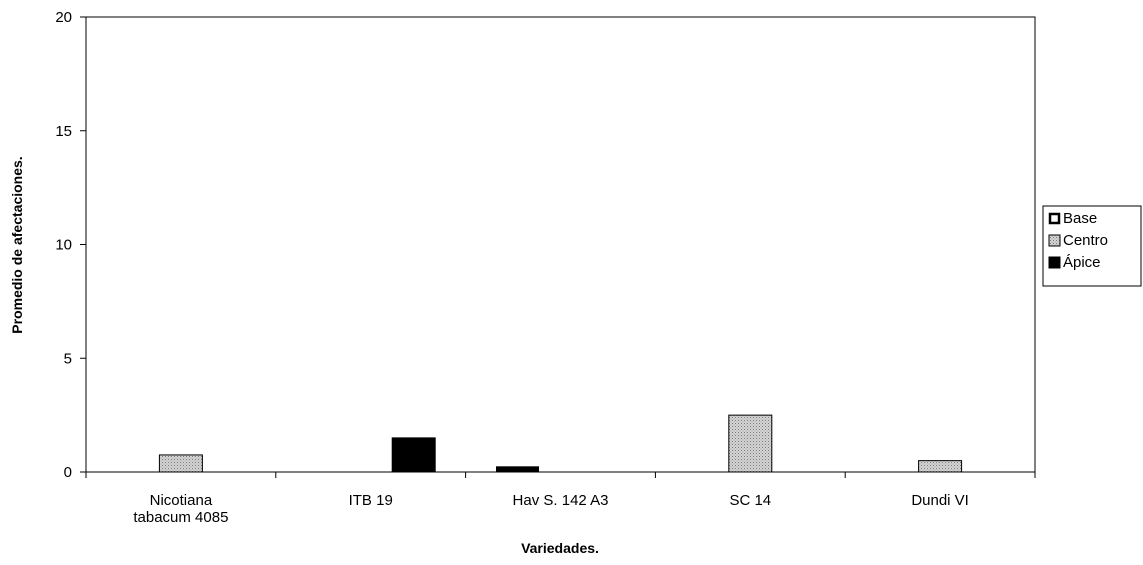  Describe the element at coordinates (63, 131) in the screenshot. I see `y-tick-label: 15` at that location.